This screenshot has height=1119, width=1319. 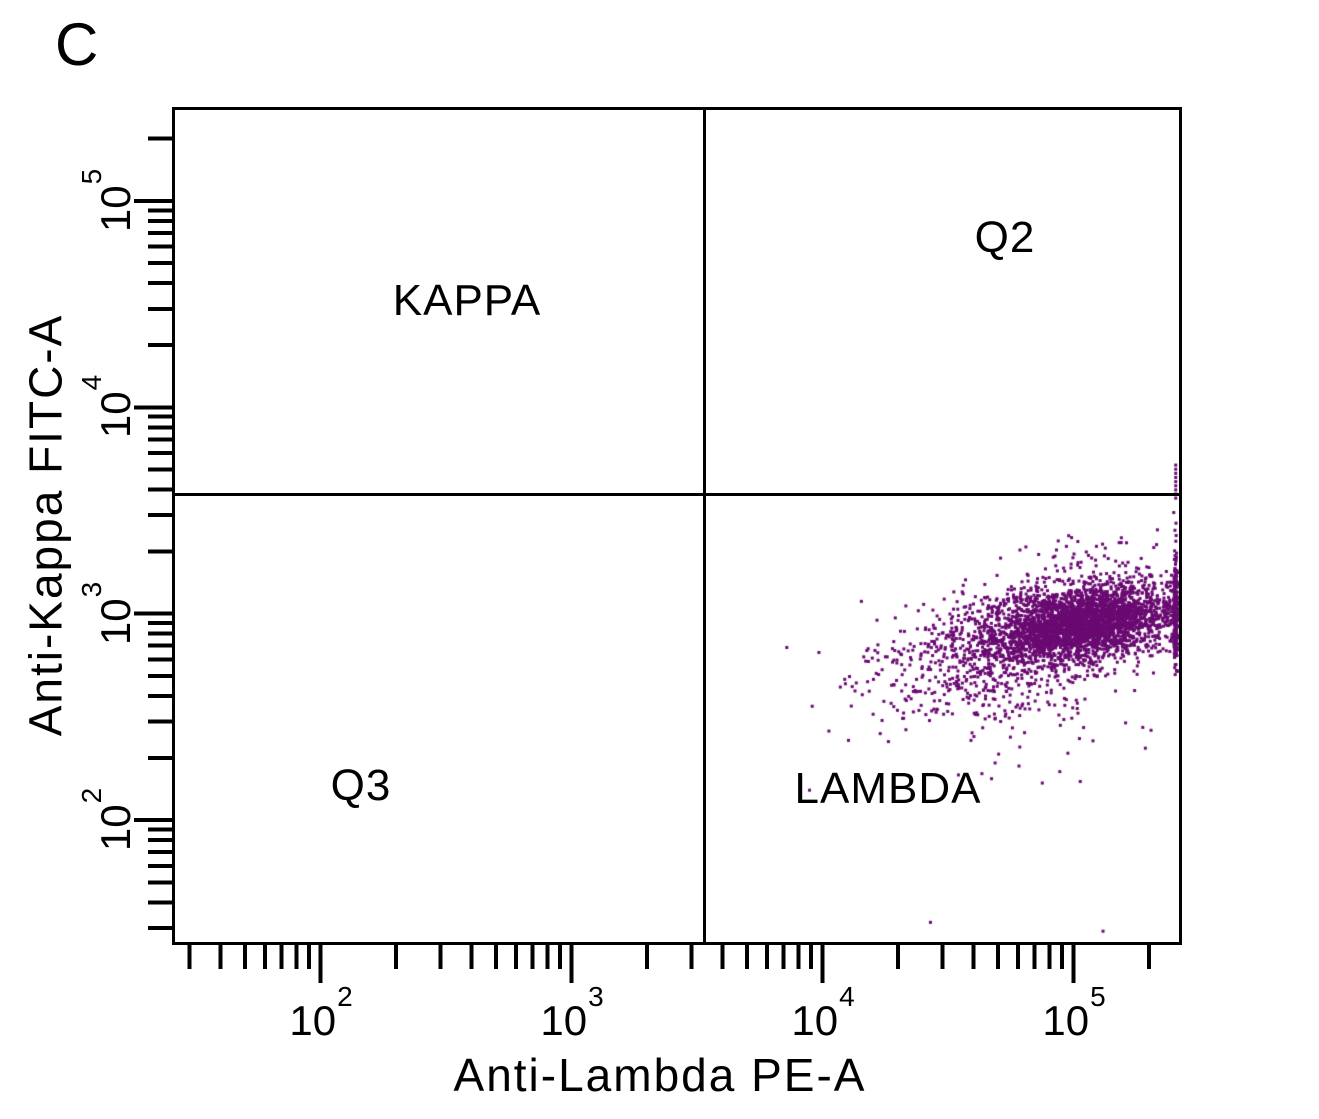 I want to click on y-tick-label: 10⁴, so click(x=107, y=407).